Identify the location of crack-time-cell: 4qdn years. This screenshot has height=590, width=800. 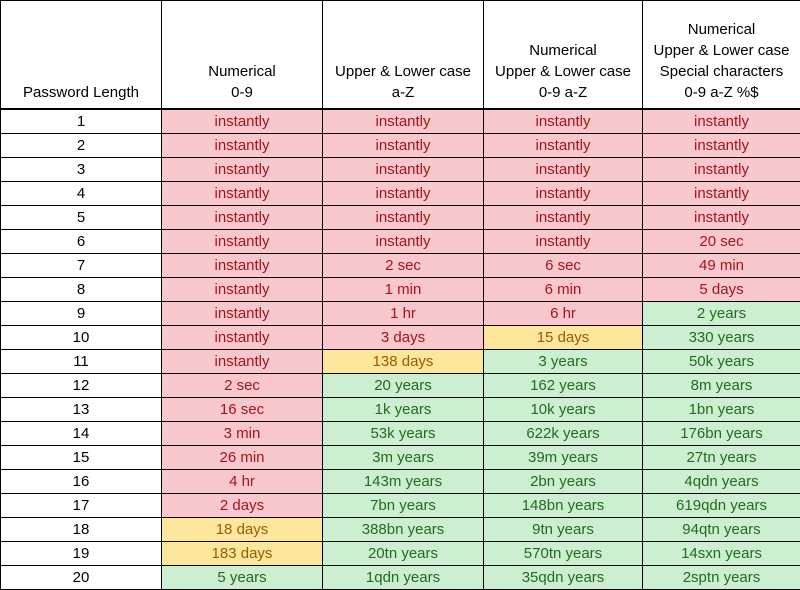
(721, 482).